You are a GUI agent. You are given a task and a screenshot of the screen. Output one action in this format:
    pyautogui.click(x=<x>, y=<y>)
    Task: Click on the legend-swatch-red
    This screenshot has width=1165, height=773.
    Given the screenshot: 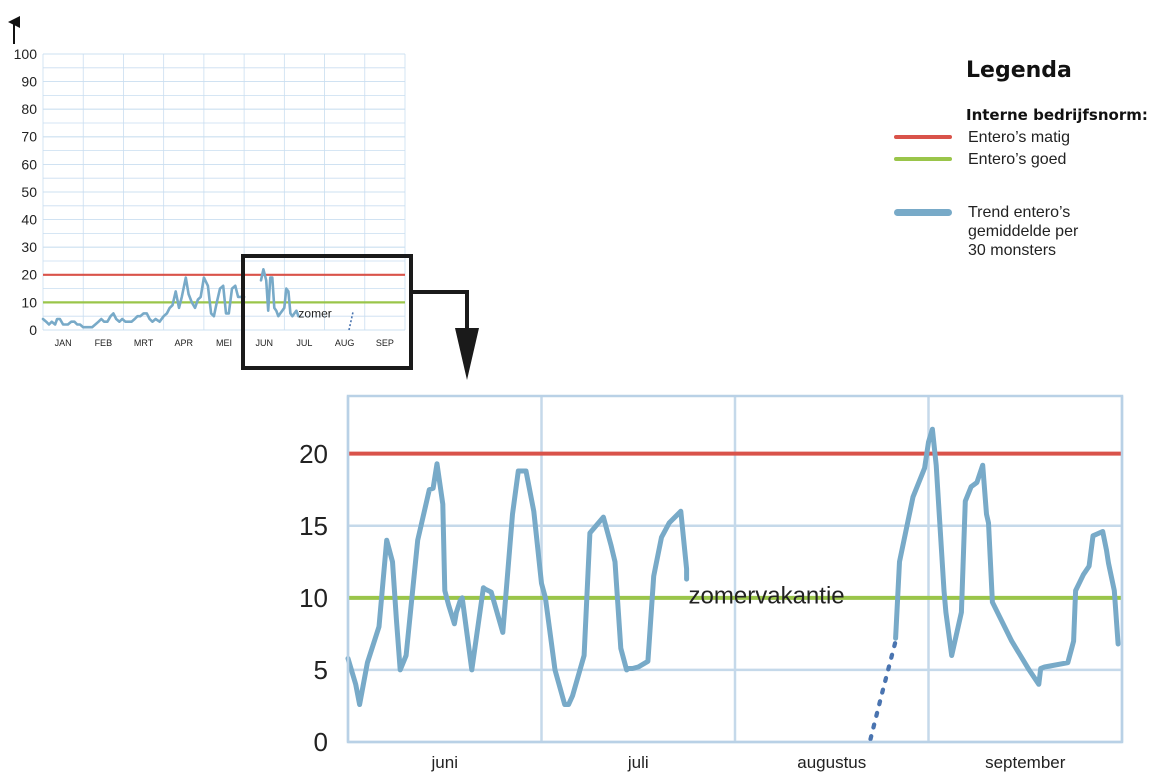 What is the action you would take?
    pyautogui.click(x=923, y=137)
    